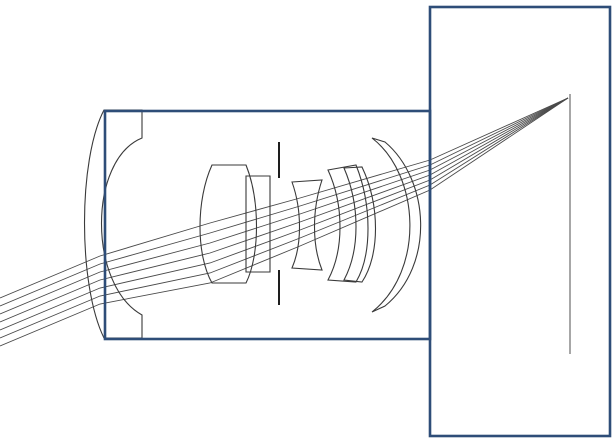 The image size is (616, 443). Describe the element at coordinates (113, 224) in the screenshot. I see `front-meniscus-lens` at that location.